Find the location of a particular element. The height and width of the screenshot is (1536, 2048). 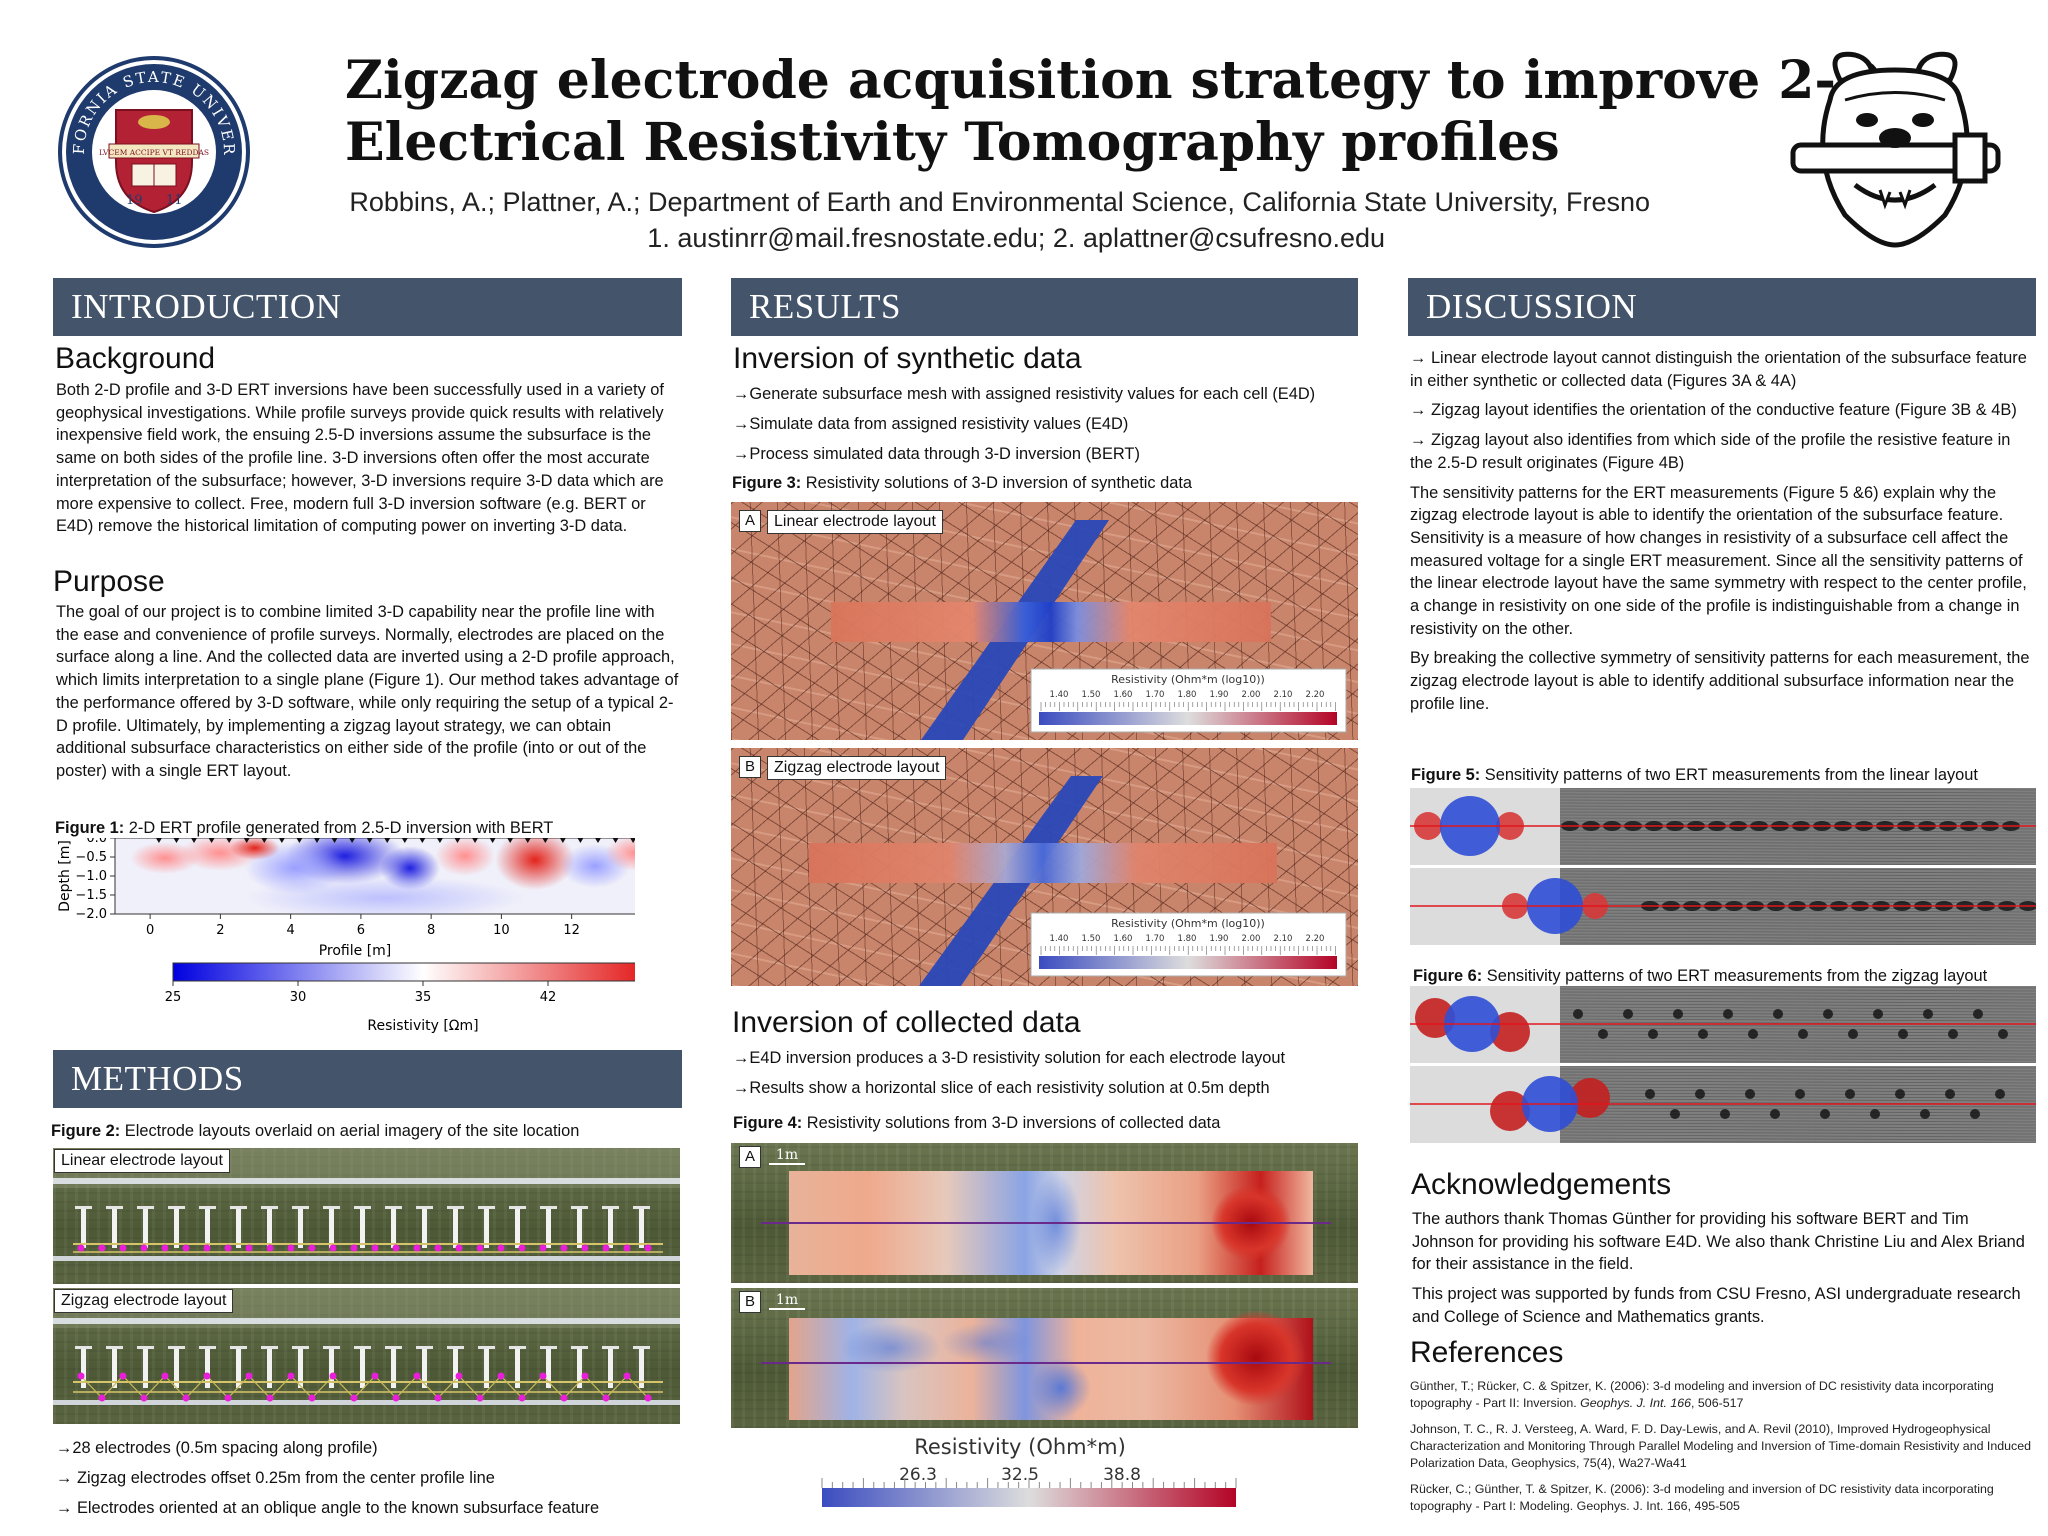

figure-2b-tag: Zigzag electrode layout is located at coordinates (144, 1301).